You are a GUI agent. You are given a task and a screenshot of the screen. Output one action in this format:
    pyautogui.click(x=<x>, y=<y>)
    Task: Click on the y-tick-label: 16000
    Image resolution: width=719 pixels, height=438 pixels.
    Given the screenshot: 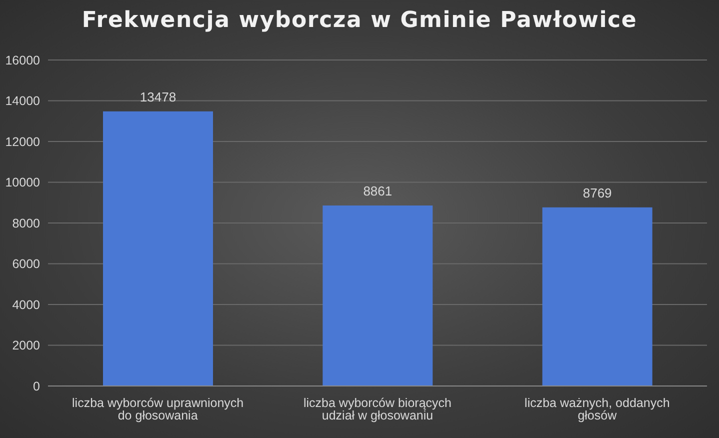 What is the action you would take?
    pyautogui.click(x=22, y=60)
    